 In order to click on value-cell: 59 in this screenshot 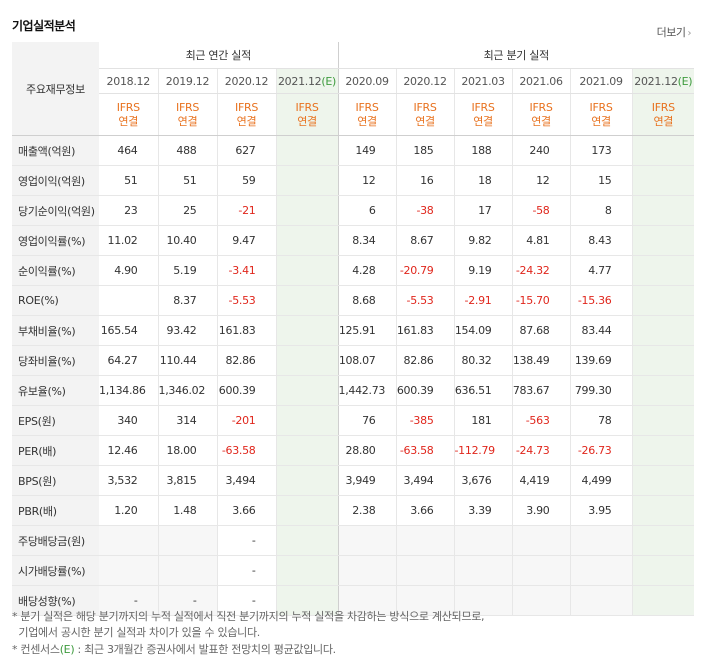, I will do `click(246, 180)`.